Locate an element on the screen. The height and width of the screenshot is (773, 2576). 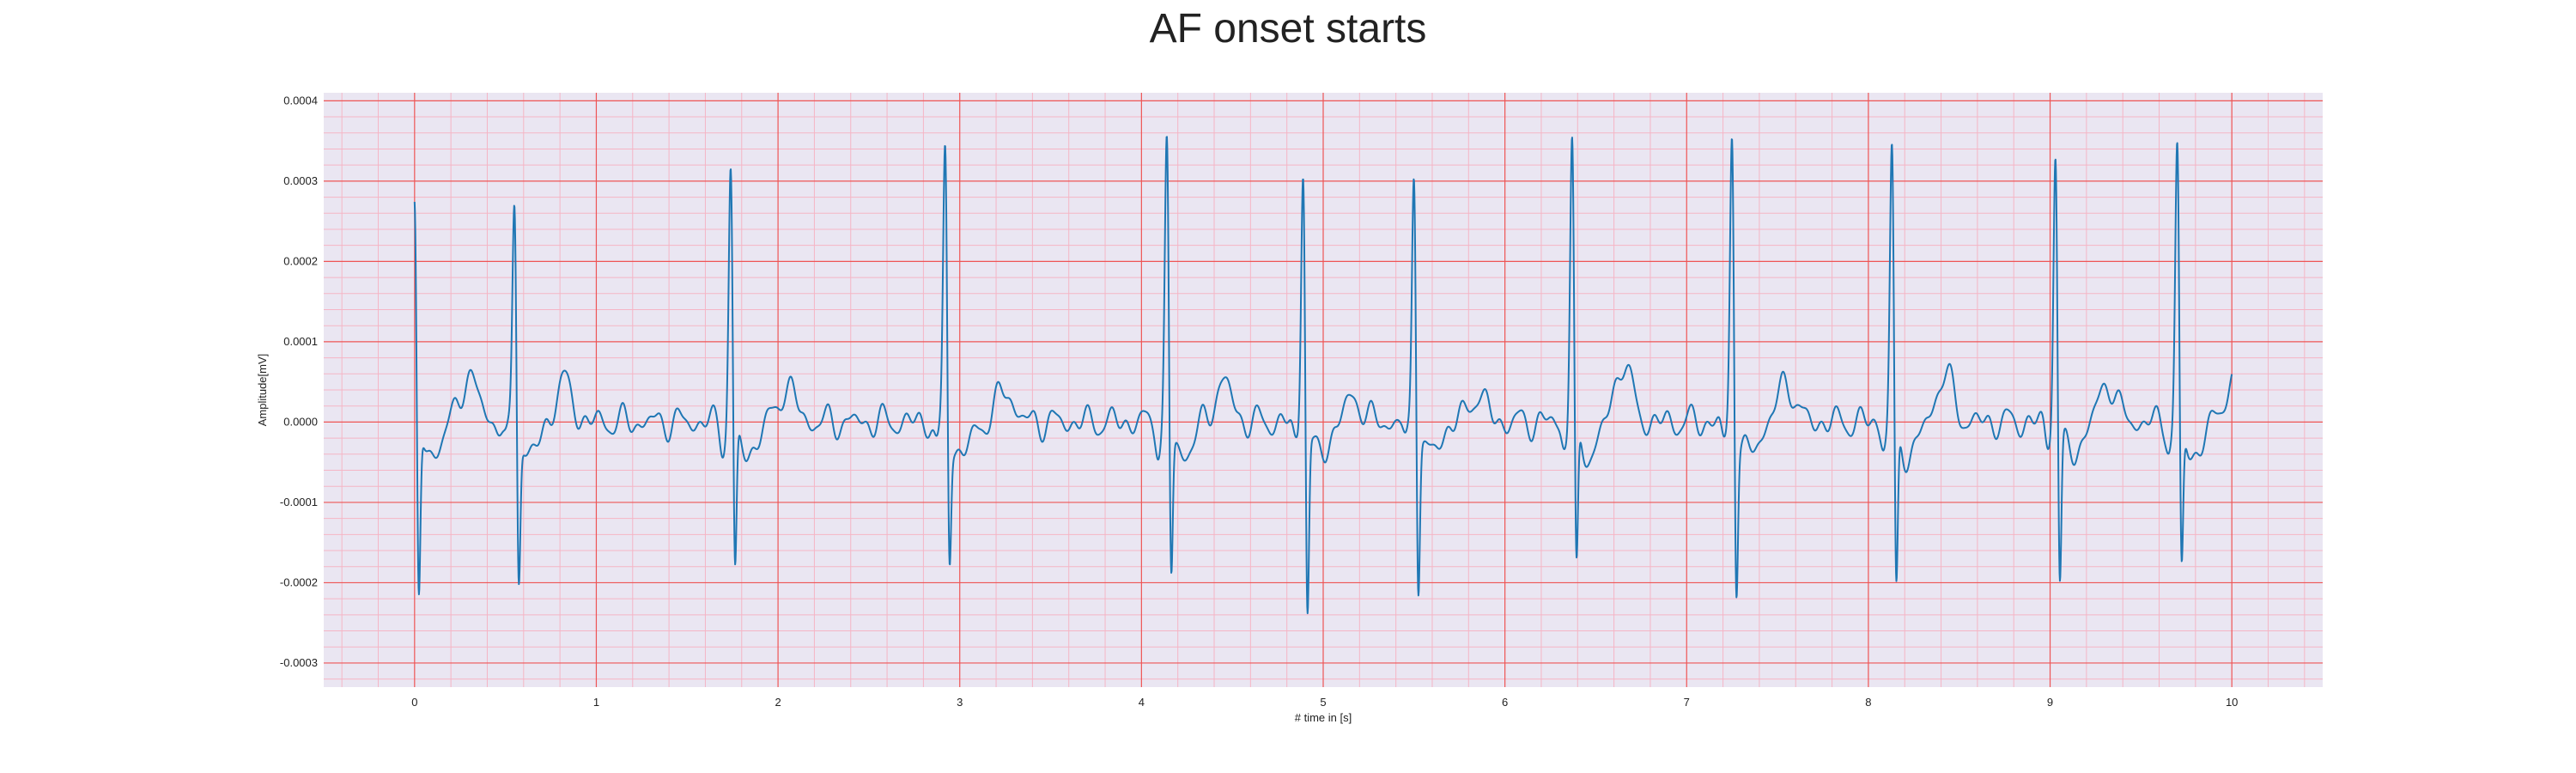
x-axis-label: # time in [s] is located at coordinates (1323, 717).